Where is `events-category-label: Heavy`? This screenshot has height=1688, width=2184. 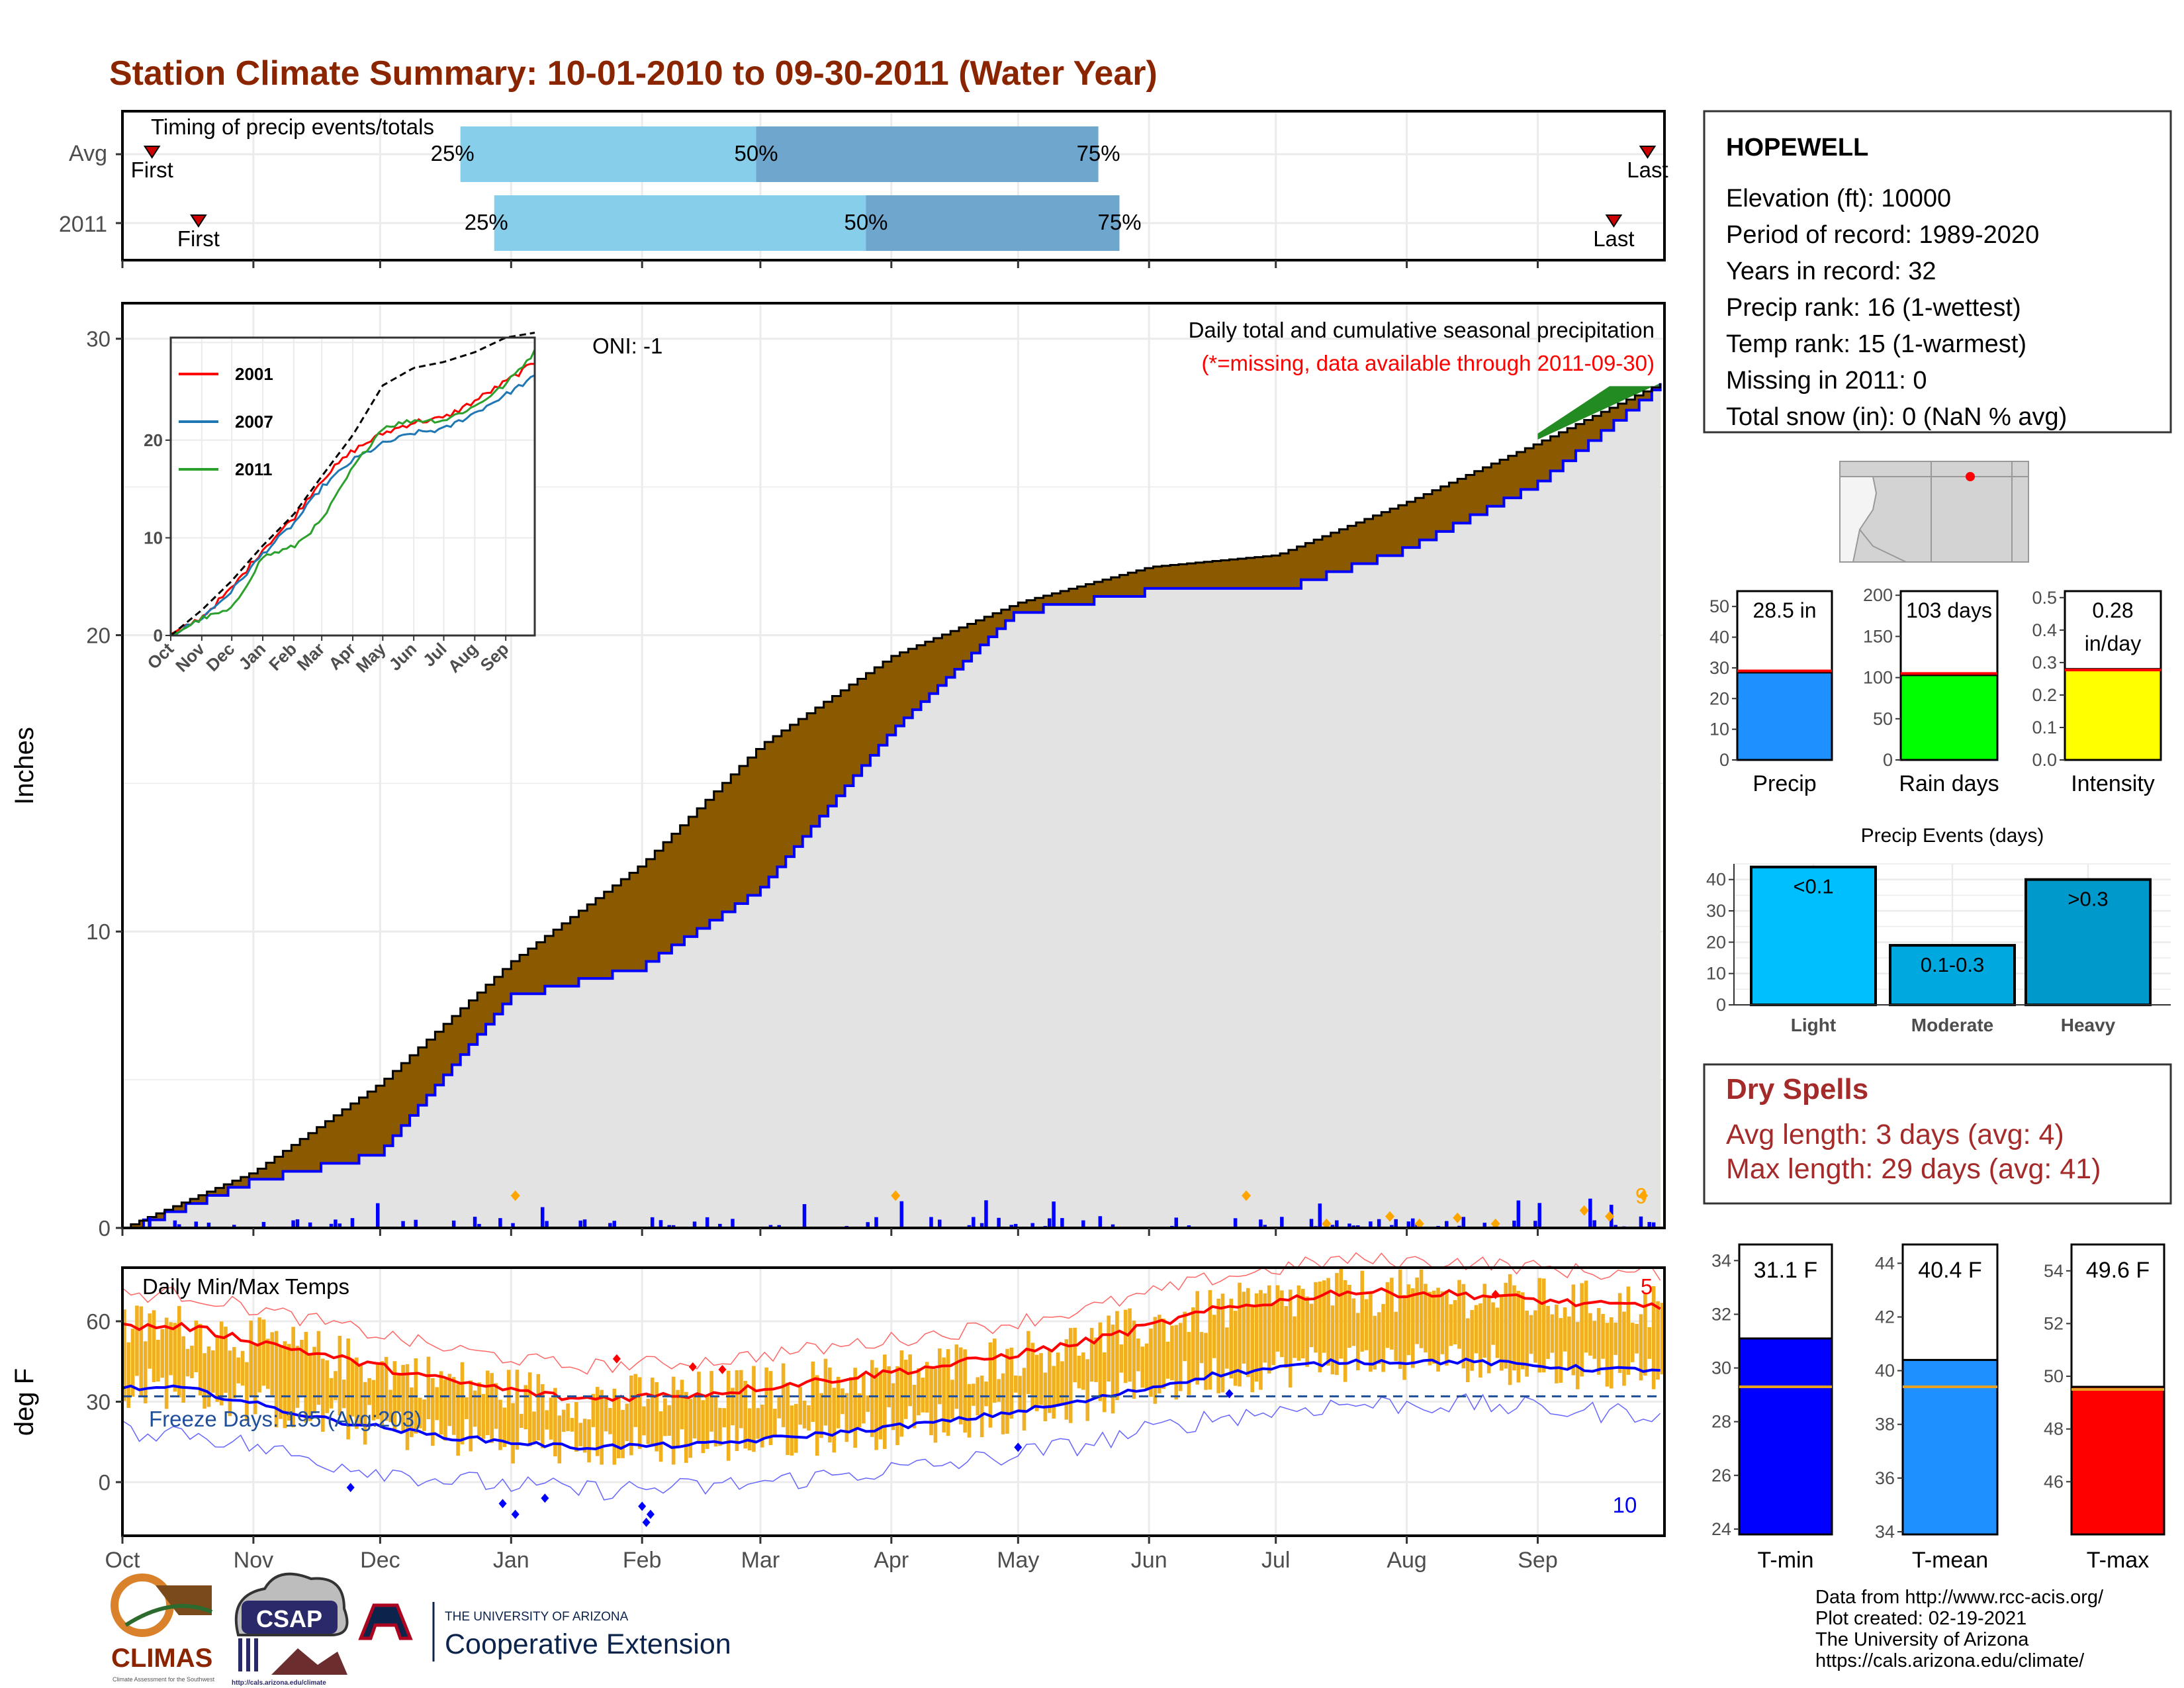
events-category-label: Heavy is located at coordinates (2088, 1025).